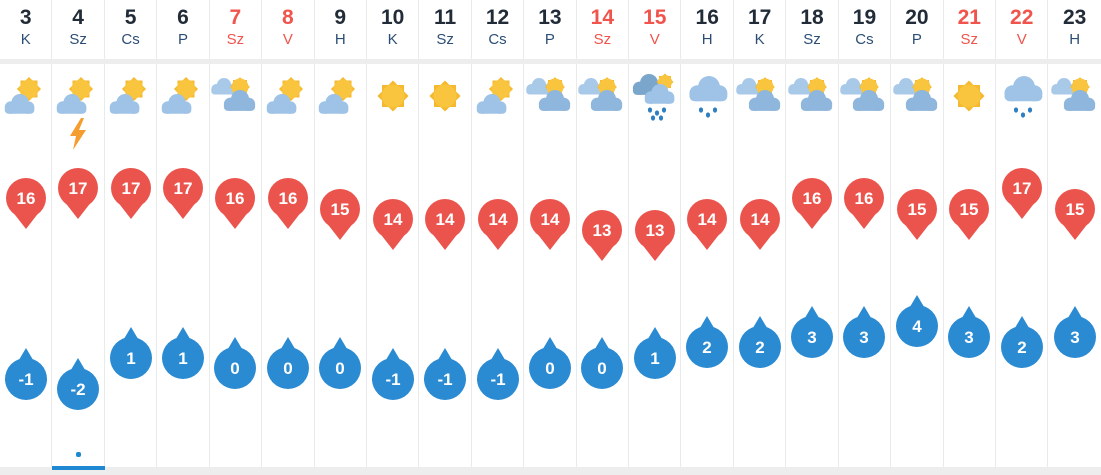 The image size is (1101, 475). I want to click on day-header-10: 10 K, so click(393, 29).